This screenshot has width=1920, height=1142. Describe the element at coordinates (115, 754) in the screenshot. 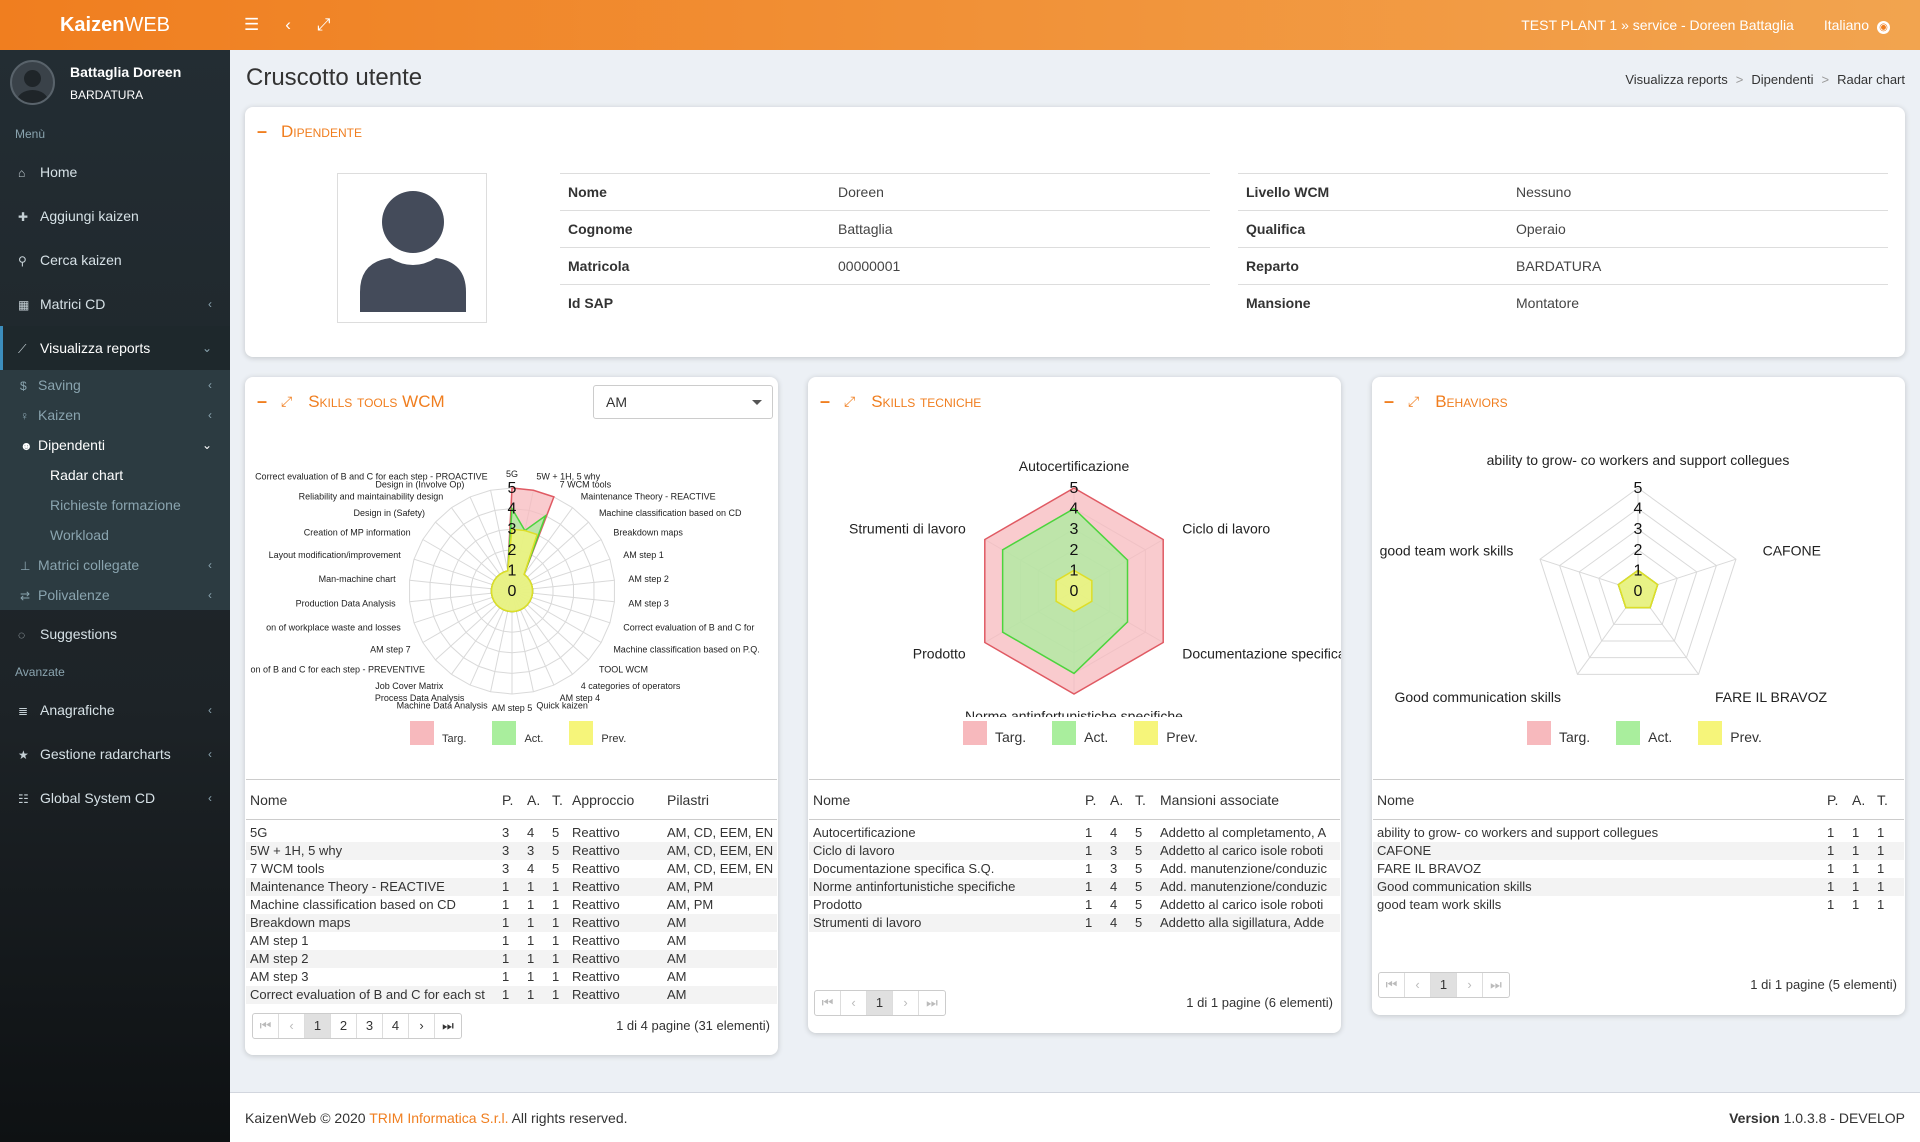

I see `sidebar-item-gestione-radarcharts: ★ Gestione radarcharts ‹` at that location.